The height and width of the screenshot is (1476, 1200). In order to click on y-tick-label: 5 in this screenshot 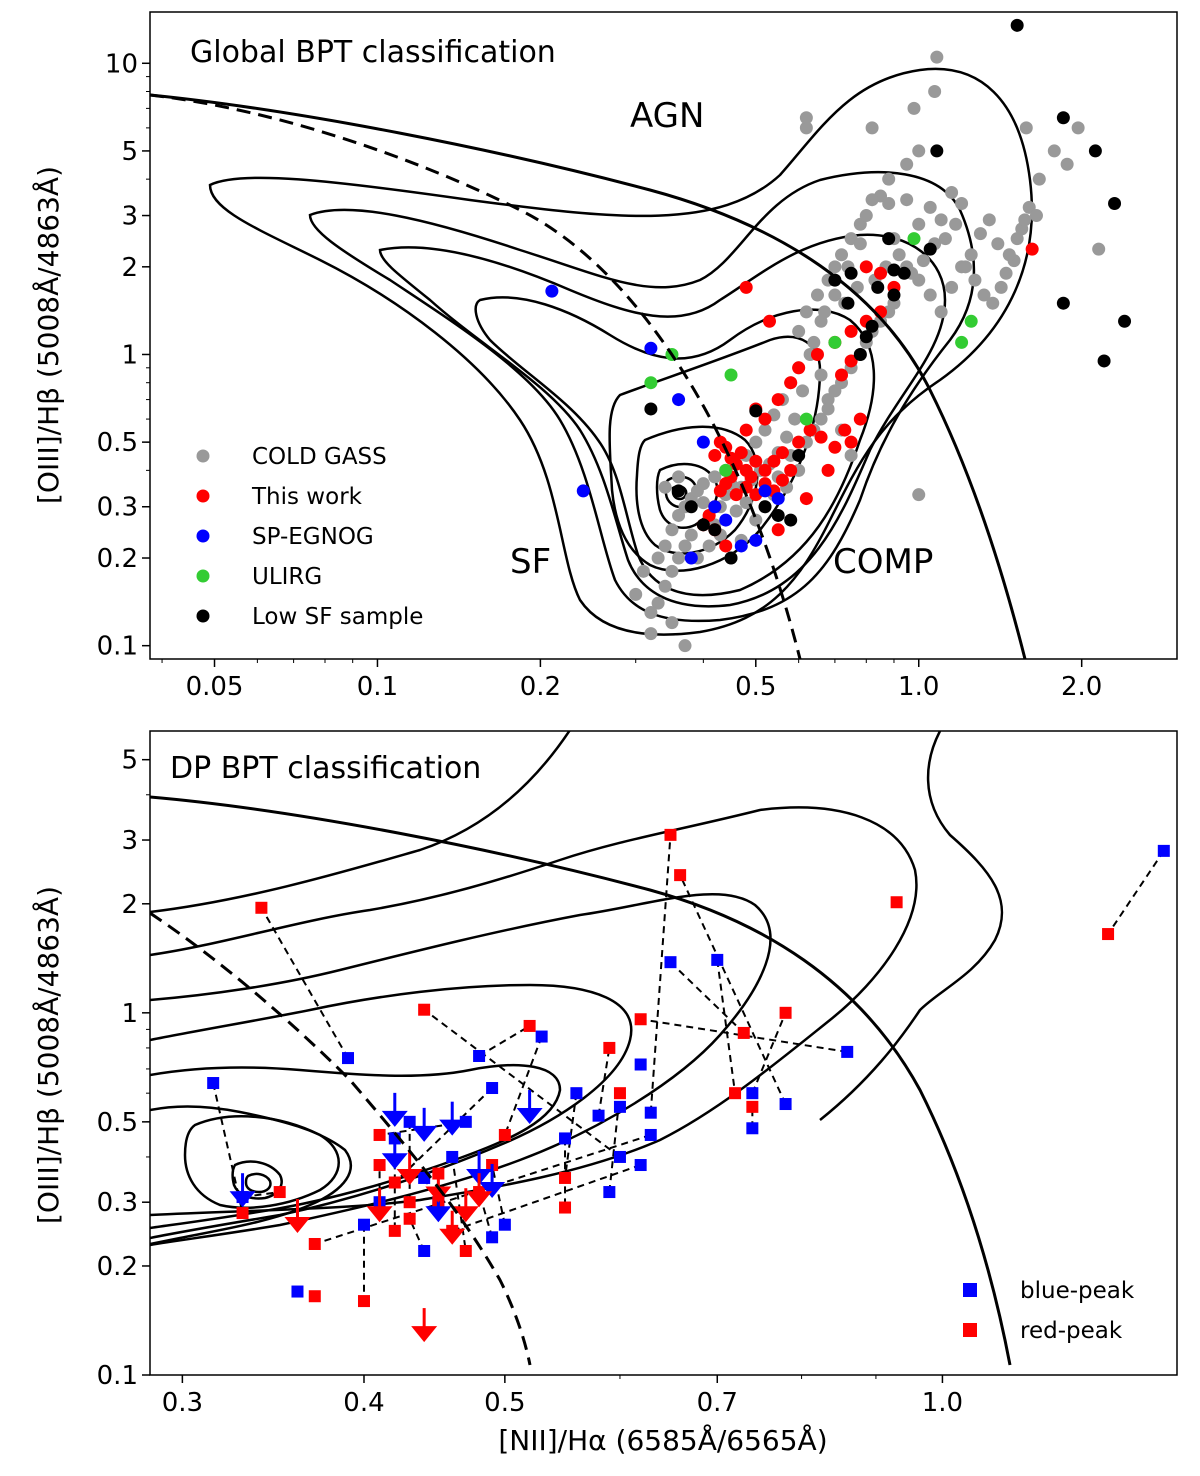, I will do `click(129, 152)`.